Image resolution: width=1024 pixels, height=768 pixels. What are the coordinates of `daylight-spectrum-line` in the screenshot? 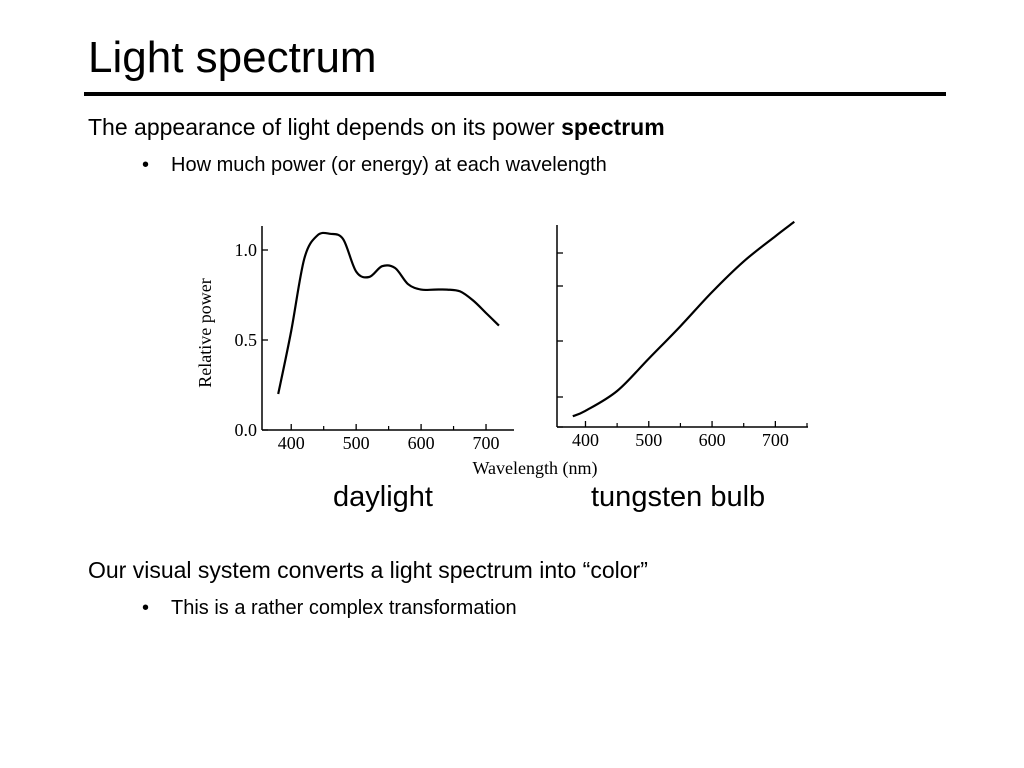 It's located at (388, 313).